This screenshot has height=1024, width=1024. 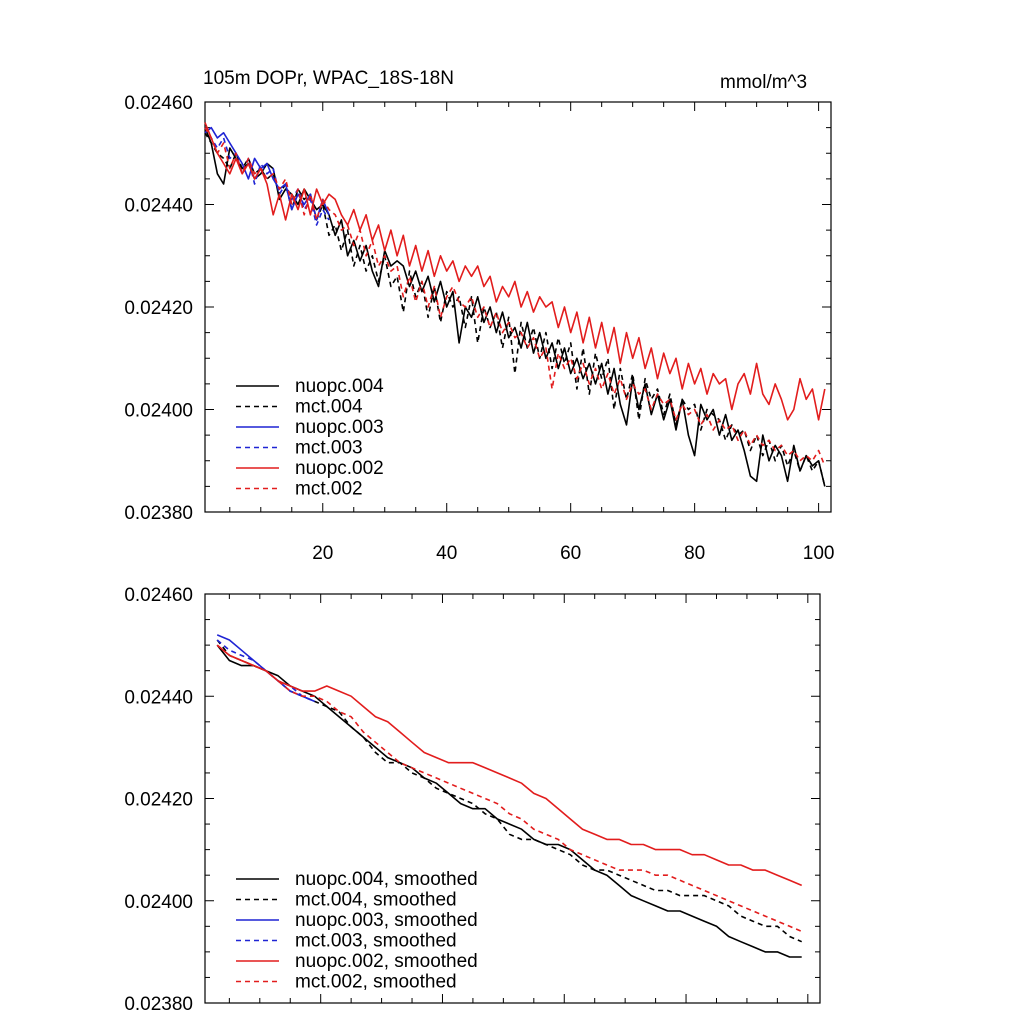 What do you see at coordinates (694, 553) in the screenshot?
I see `x-tick-label: 80` at bounding box center [694, 553].